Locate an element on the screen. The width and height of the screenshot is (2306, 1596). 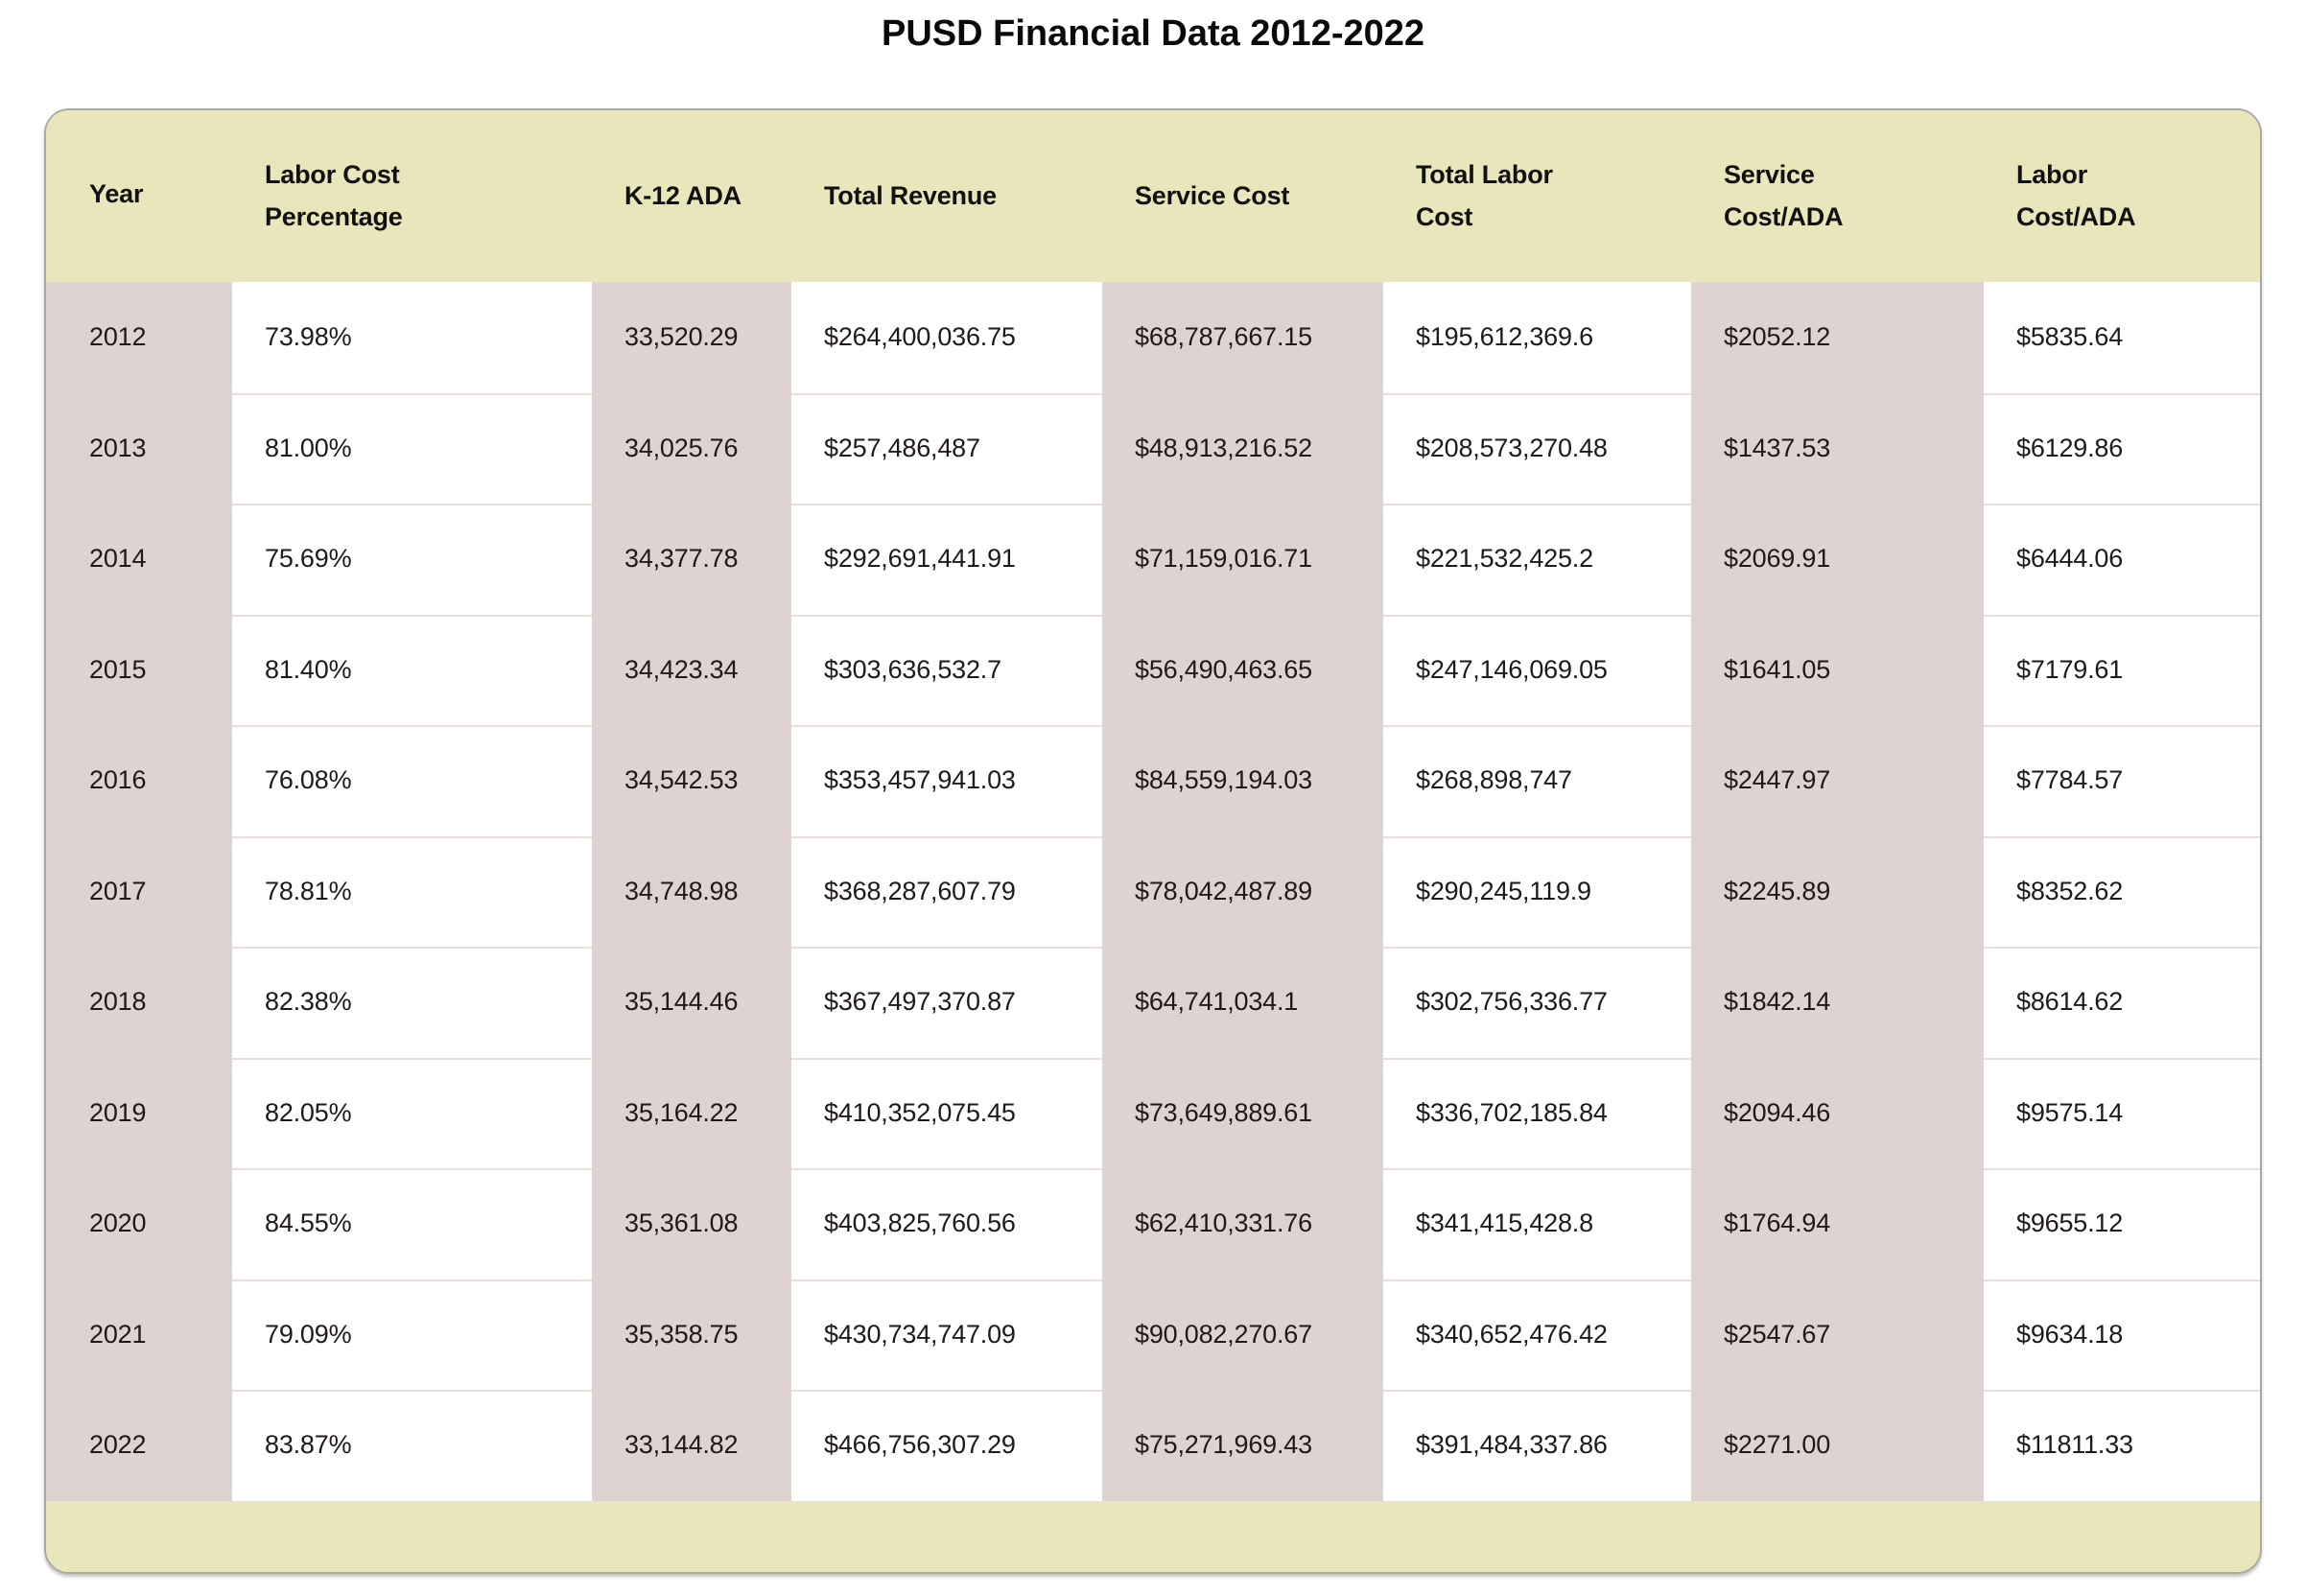
table-cell: $2245.89 is located at coordinates (1838, 891).